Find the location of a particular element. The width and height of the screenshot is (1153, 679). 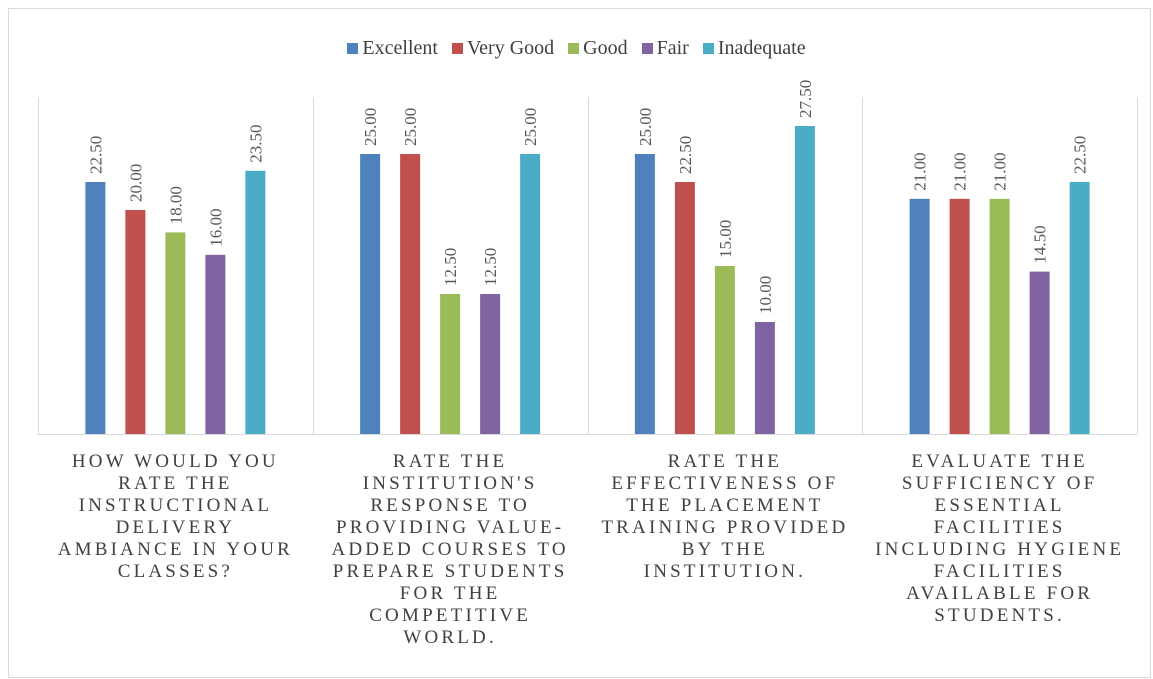

data-label: 18.00 is located at coordinates (175, 205).